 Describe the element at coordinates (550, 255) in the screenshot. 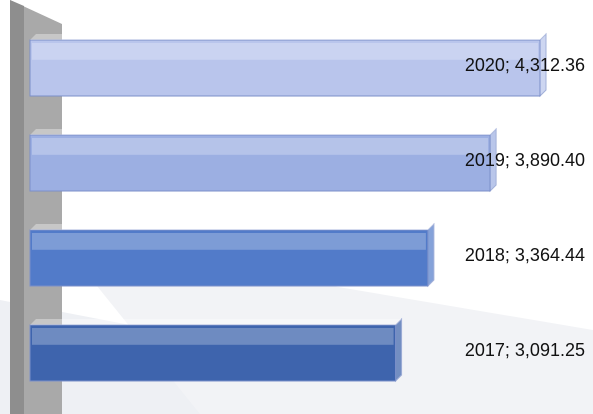

I see `value-label: 3,364.44` at that location.